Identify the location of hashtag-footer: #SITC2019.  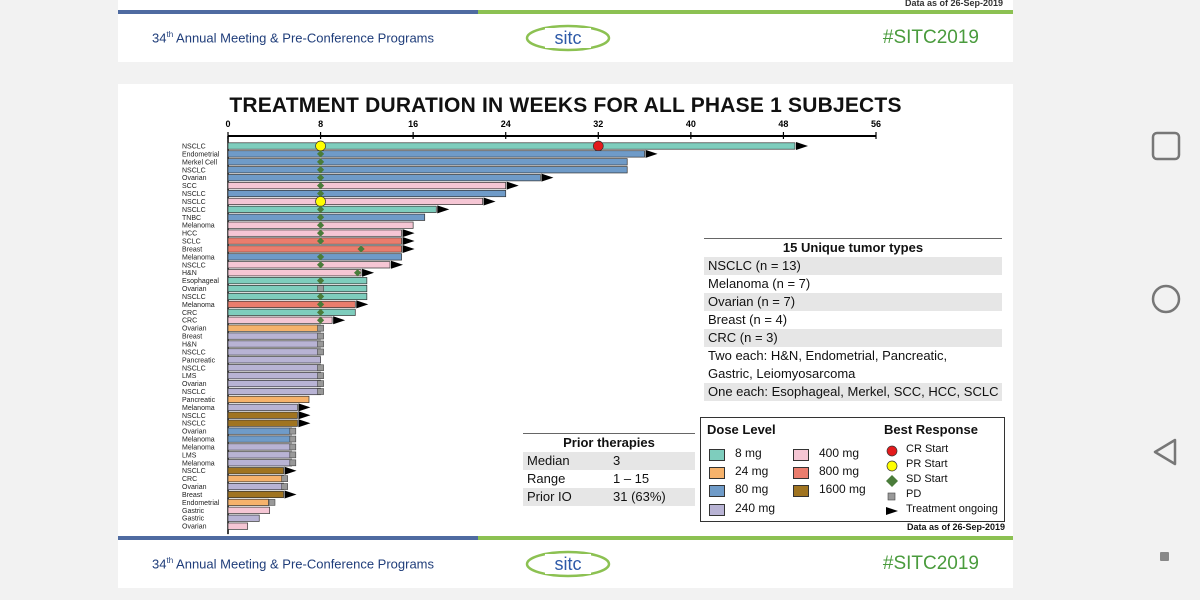
(930, 563).